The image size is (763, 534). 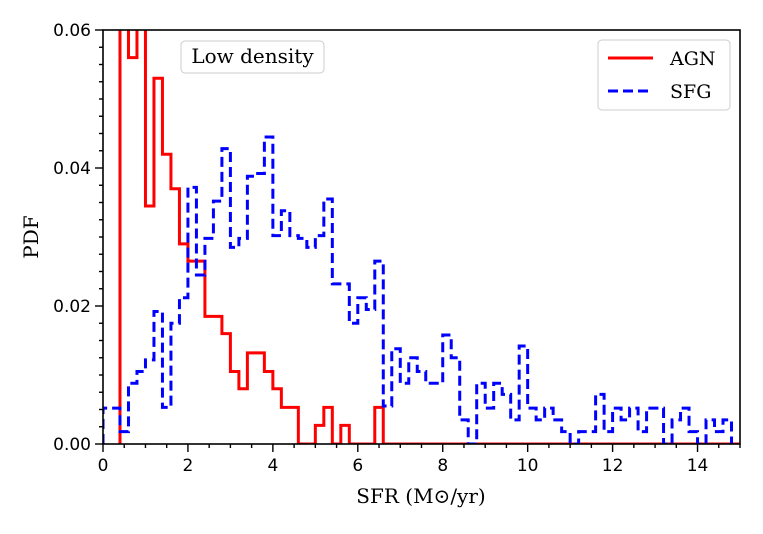 I want to click on annotation-box: Low density, so click(x=252, y=57).